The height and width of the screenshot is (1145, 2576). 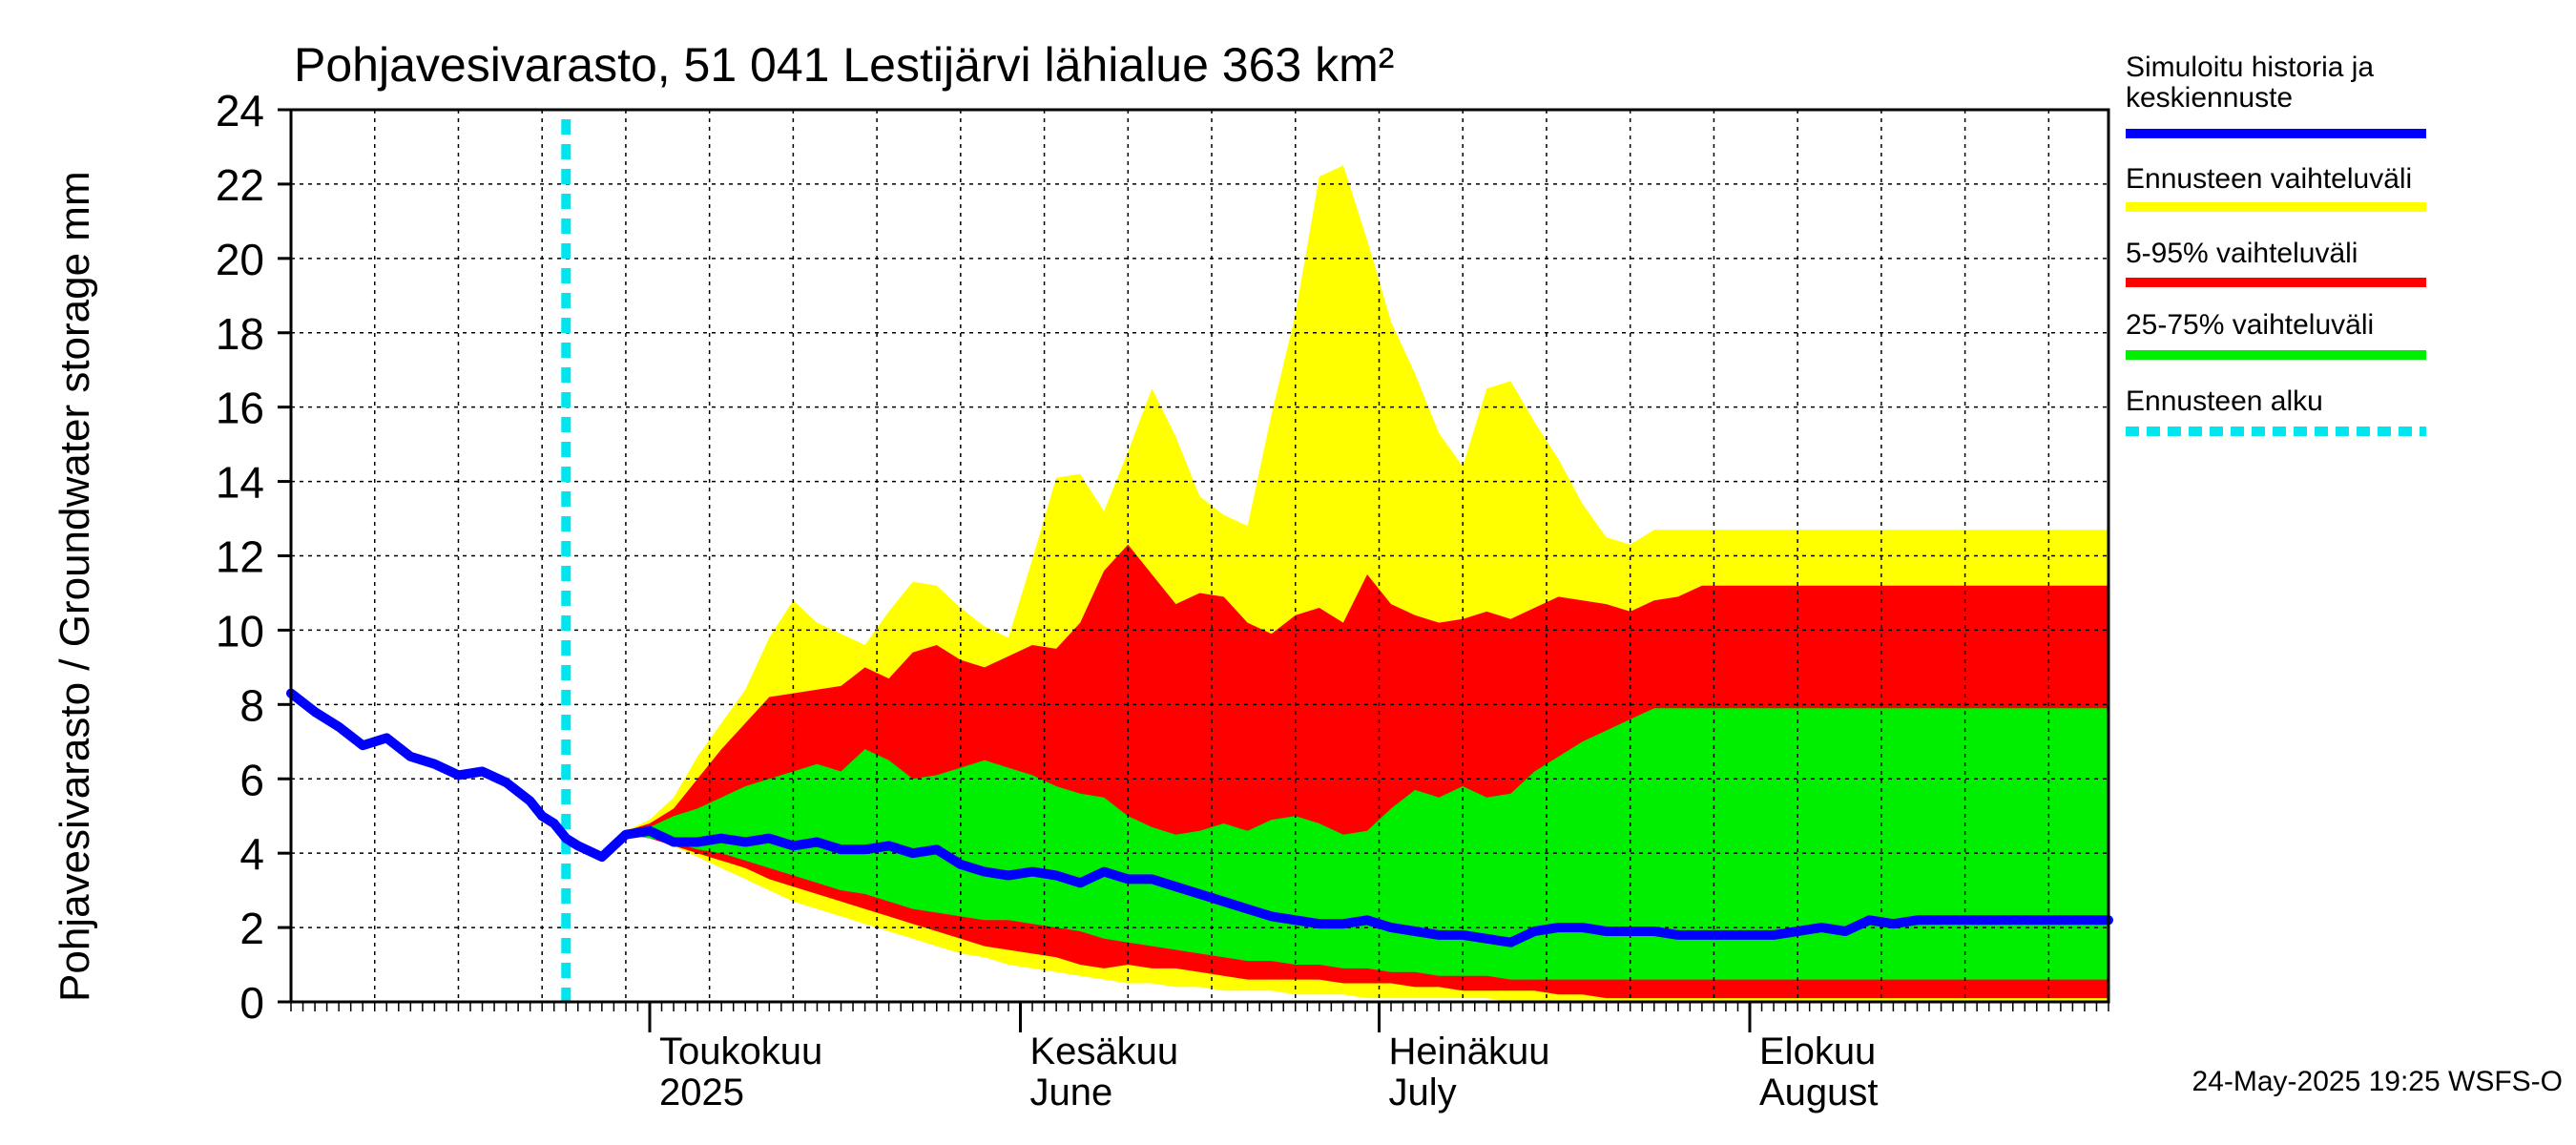 What do you see at coordinates (1071, 1093) in the screenshot?
I see `x-month-label-en-1: June` at bounding box center [1071, 1093].